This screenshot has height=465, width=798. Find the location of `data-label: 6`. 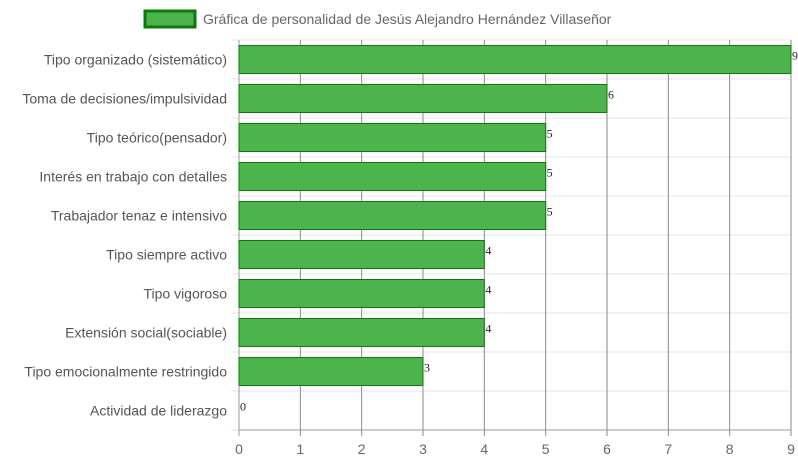

data-label: 6 is located at coordinates (611, 95).